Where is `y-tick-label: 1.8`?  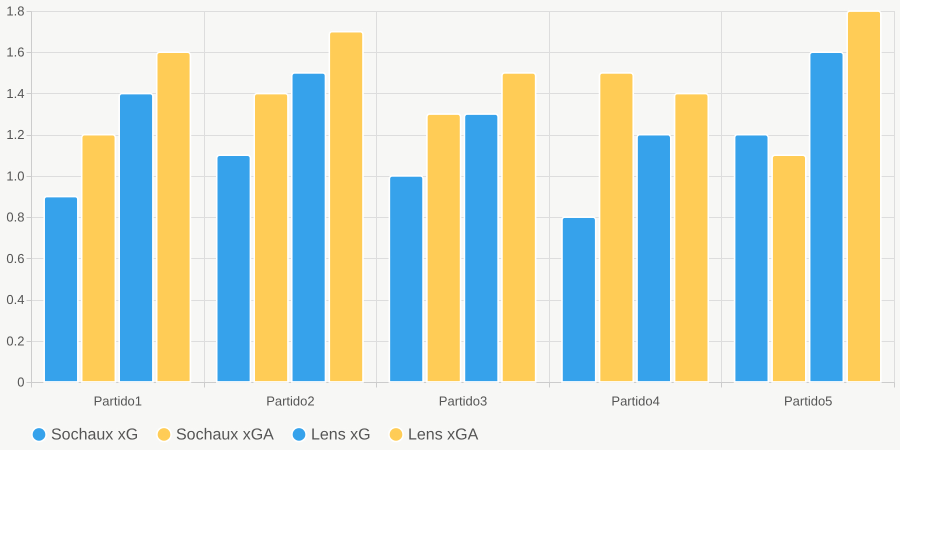
y-tick-label: 1.8 is located at coordinates (15, 11).